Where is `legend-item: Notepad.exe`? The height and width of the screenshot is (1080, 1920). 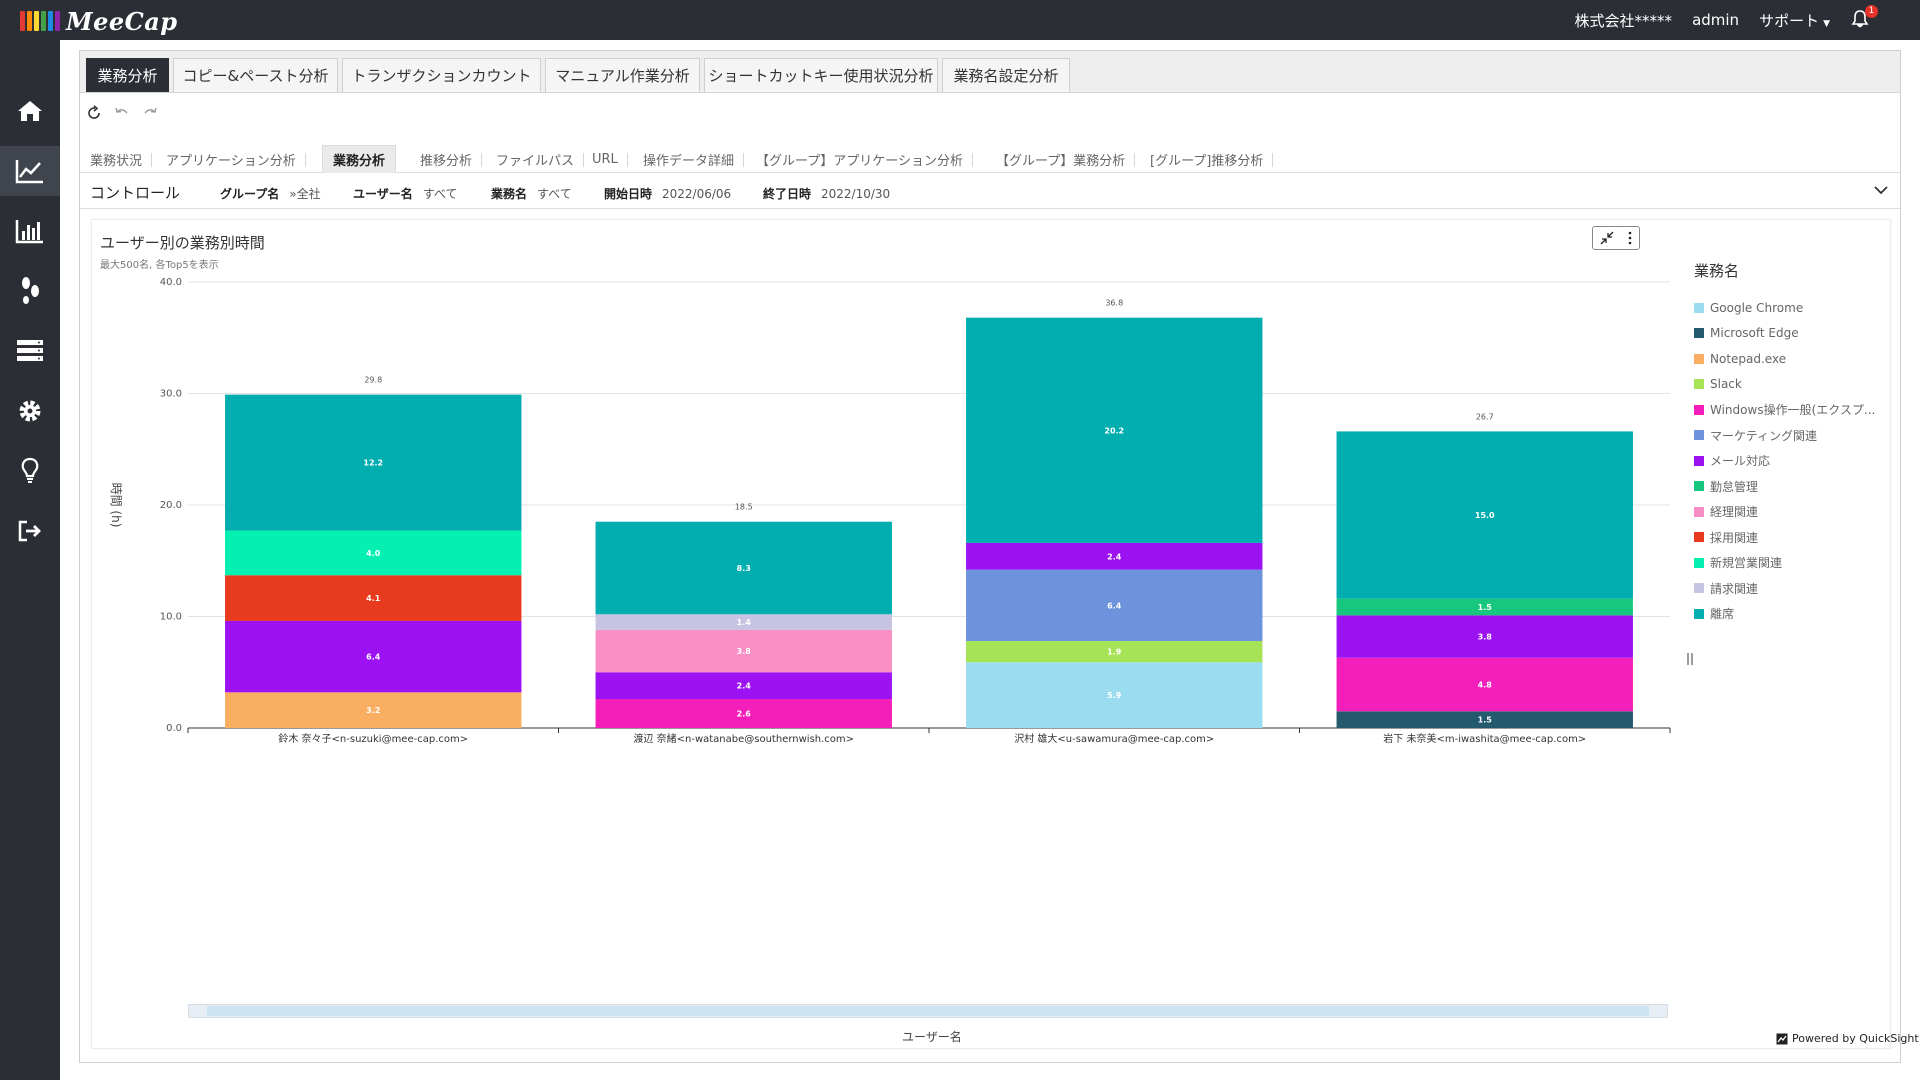
legend-item: Notepad.exe is located at coordinates (1789, 359).